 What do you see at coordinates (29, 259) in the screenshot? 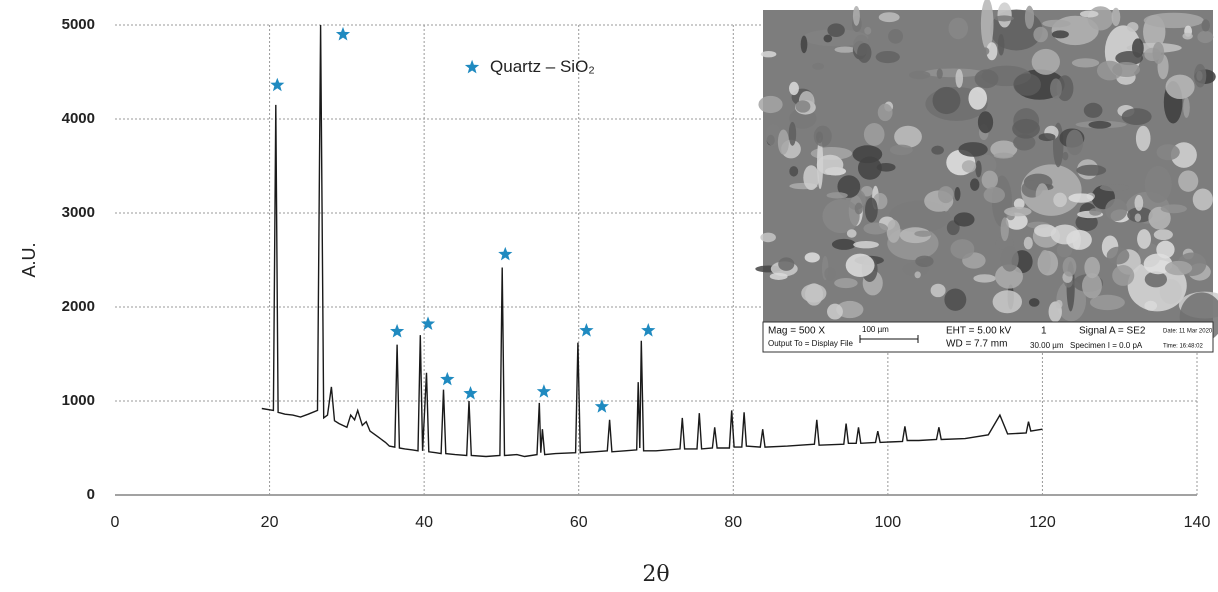
I see `y-axis-label: A.U.` at bounding box center [29, 259].